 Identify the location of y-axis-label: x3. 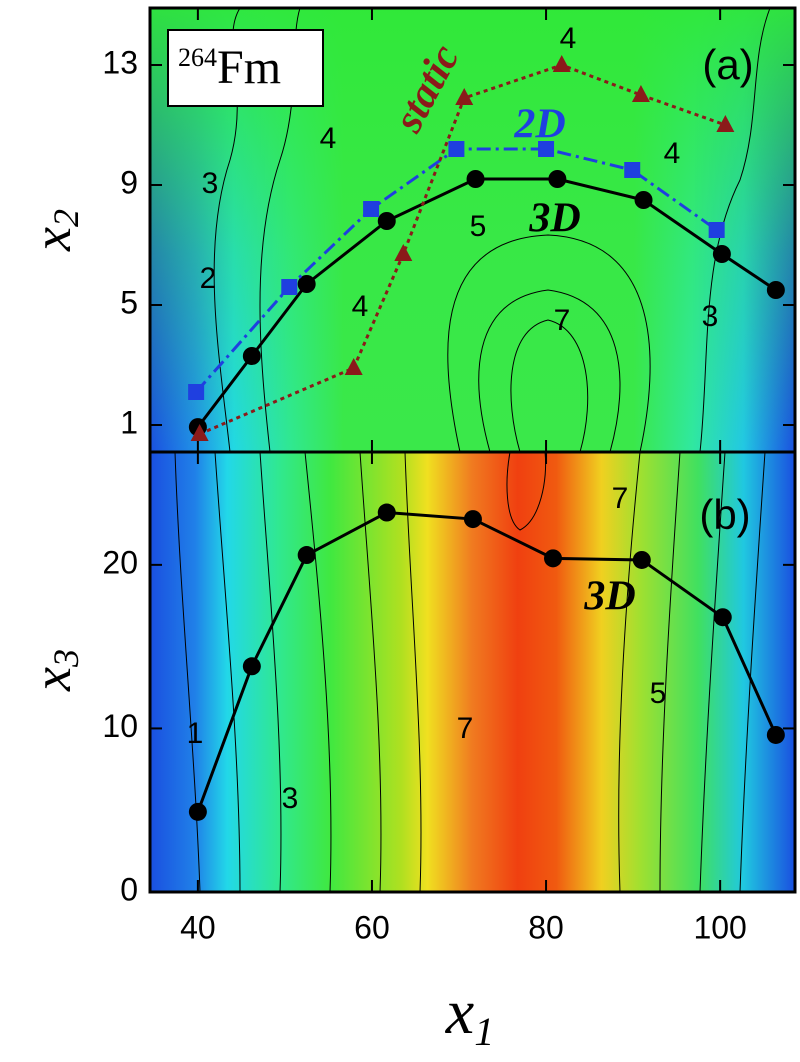
(54, 670).